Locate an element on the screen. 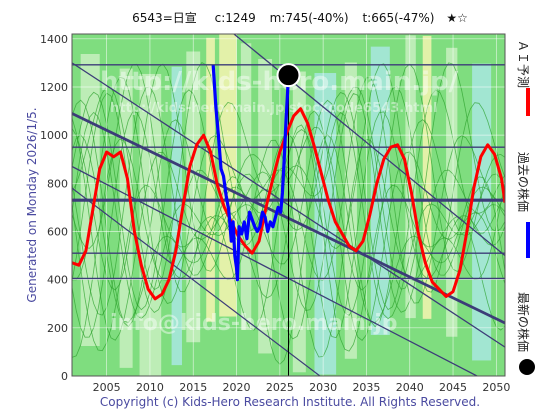  legend-past-label: 過去の株価 is located at coordinates (523, 182).